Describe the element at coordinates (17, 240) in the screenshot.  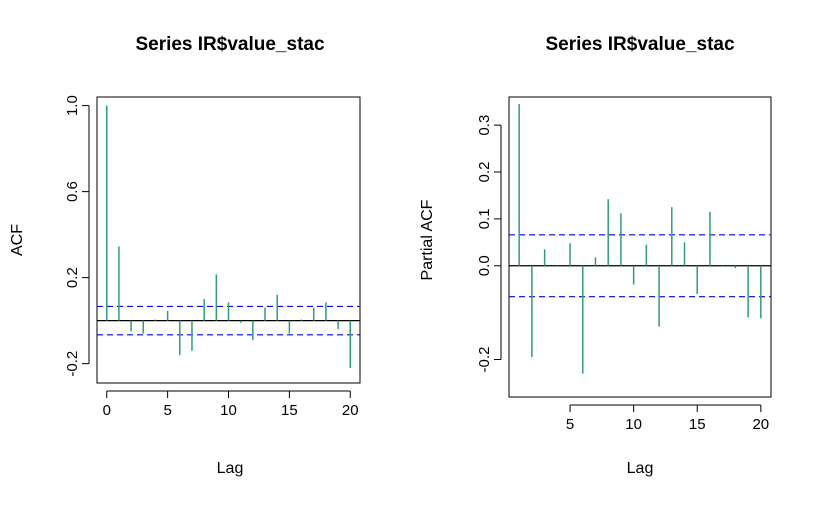
I see `y-axis-label: ACF` at that location.